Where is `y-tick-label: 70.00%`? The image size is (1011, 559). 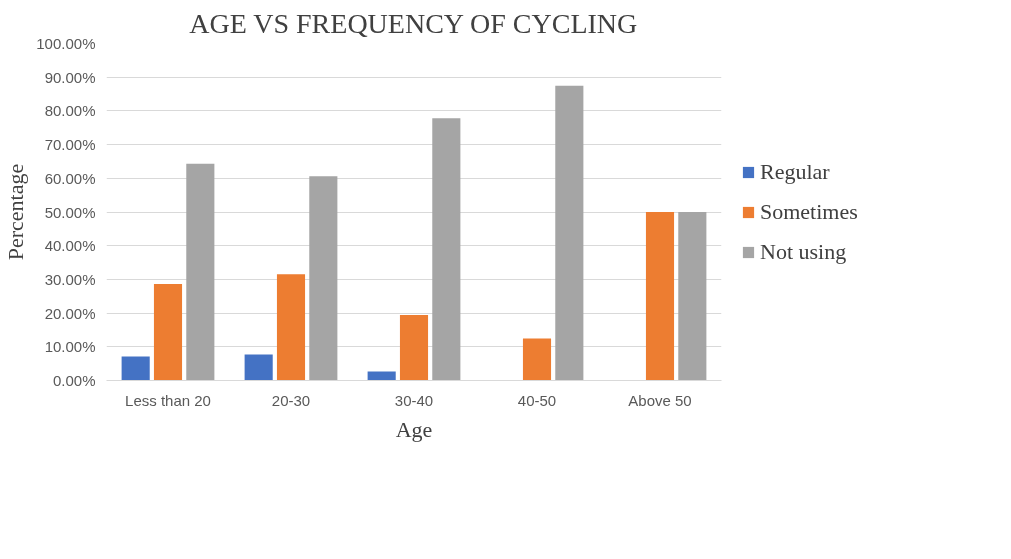
y-tick-label: 70.00% is located at coordinates (70, 145).